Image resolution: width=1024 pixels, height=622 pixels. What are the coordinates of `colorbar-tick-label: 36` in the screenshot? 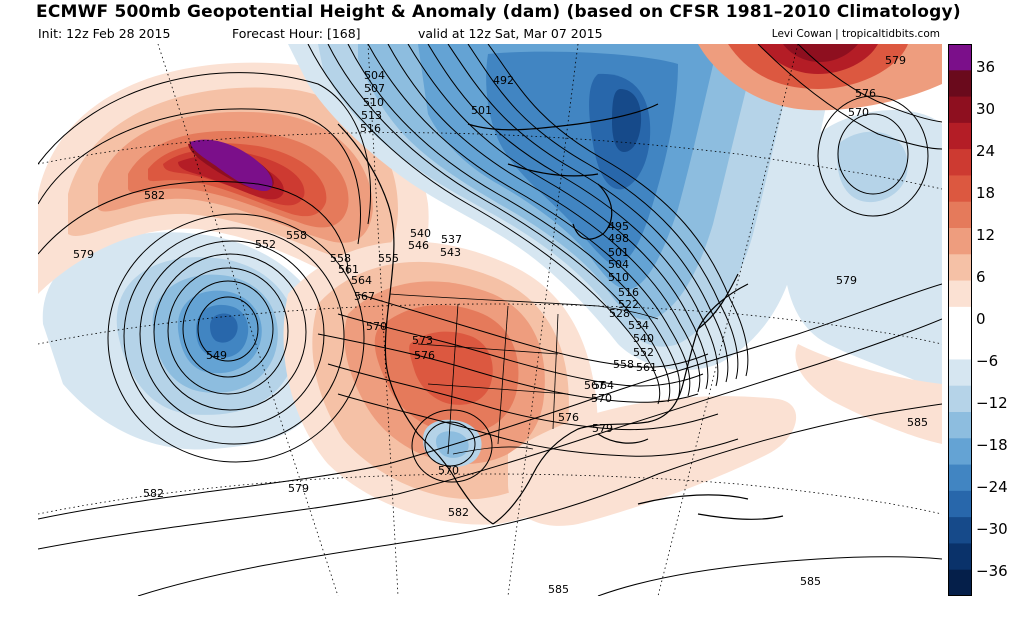 It's located at (986, 67).